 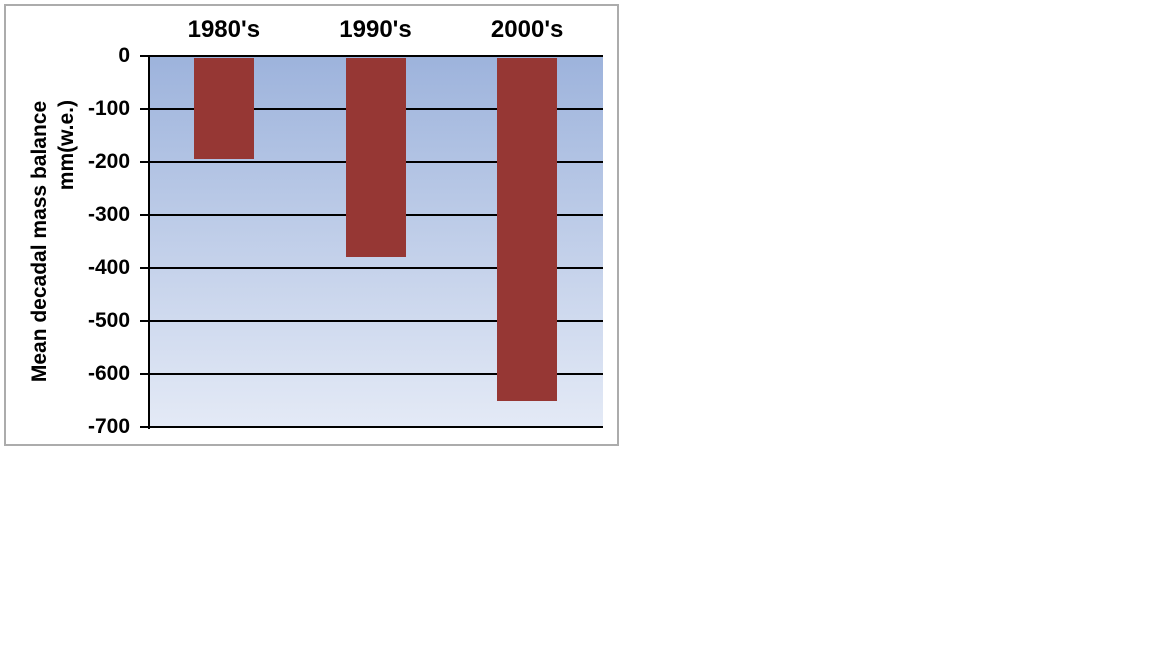 I want to click on y-tick-label: -600, so click(x=108, y=373).